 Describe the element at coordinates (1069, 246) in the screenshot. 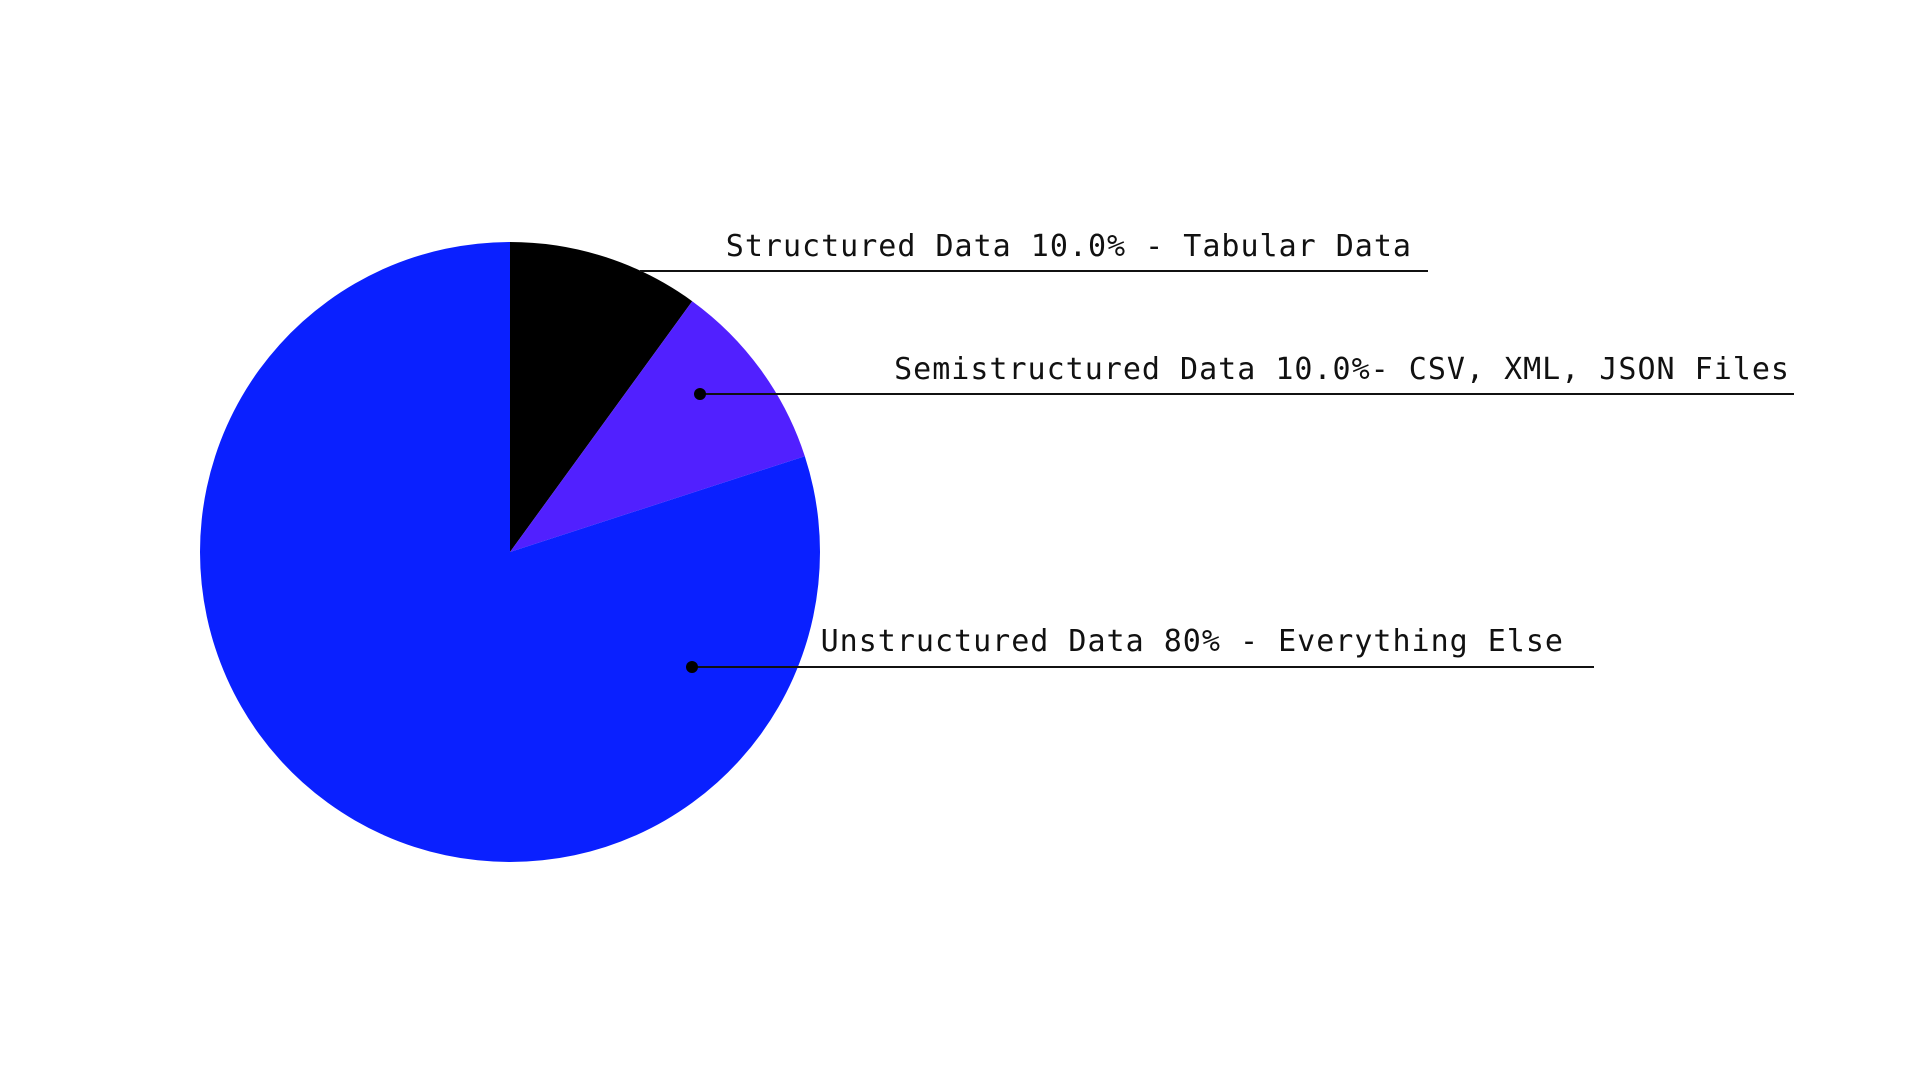

I see `label-structured: Structured Data 10.0% - Tabular Data` at that location.